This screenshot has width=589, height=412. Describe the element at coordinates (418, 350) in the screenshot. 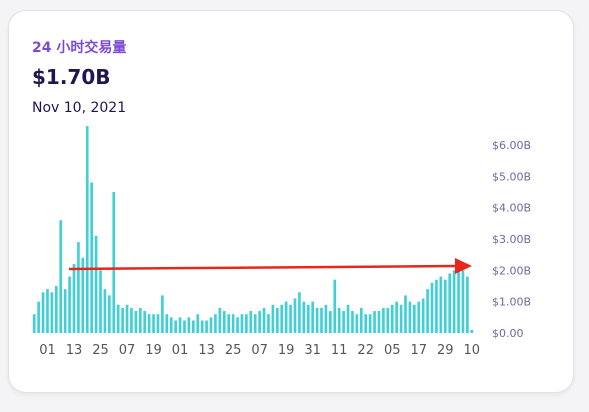

I see `x-tick-label: 17` at that location.